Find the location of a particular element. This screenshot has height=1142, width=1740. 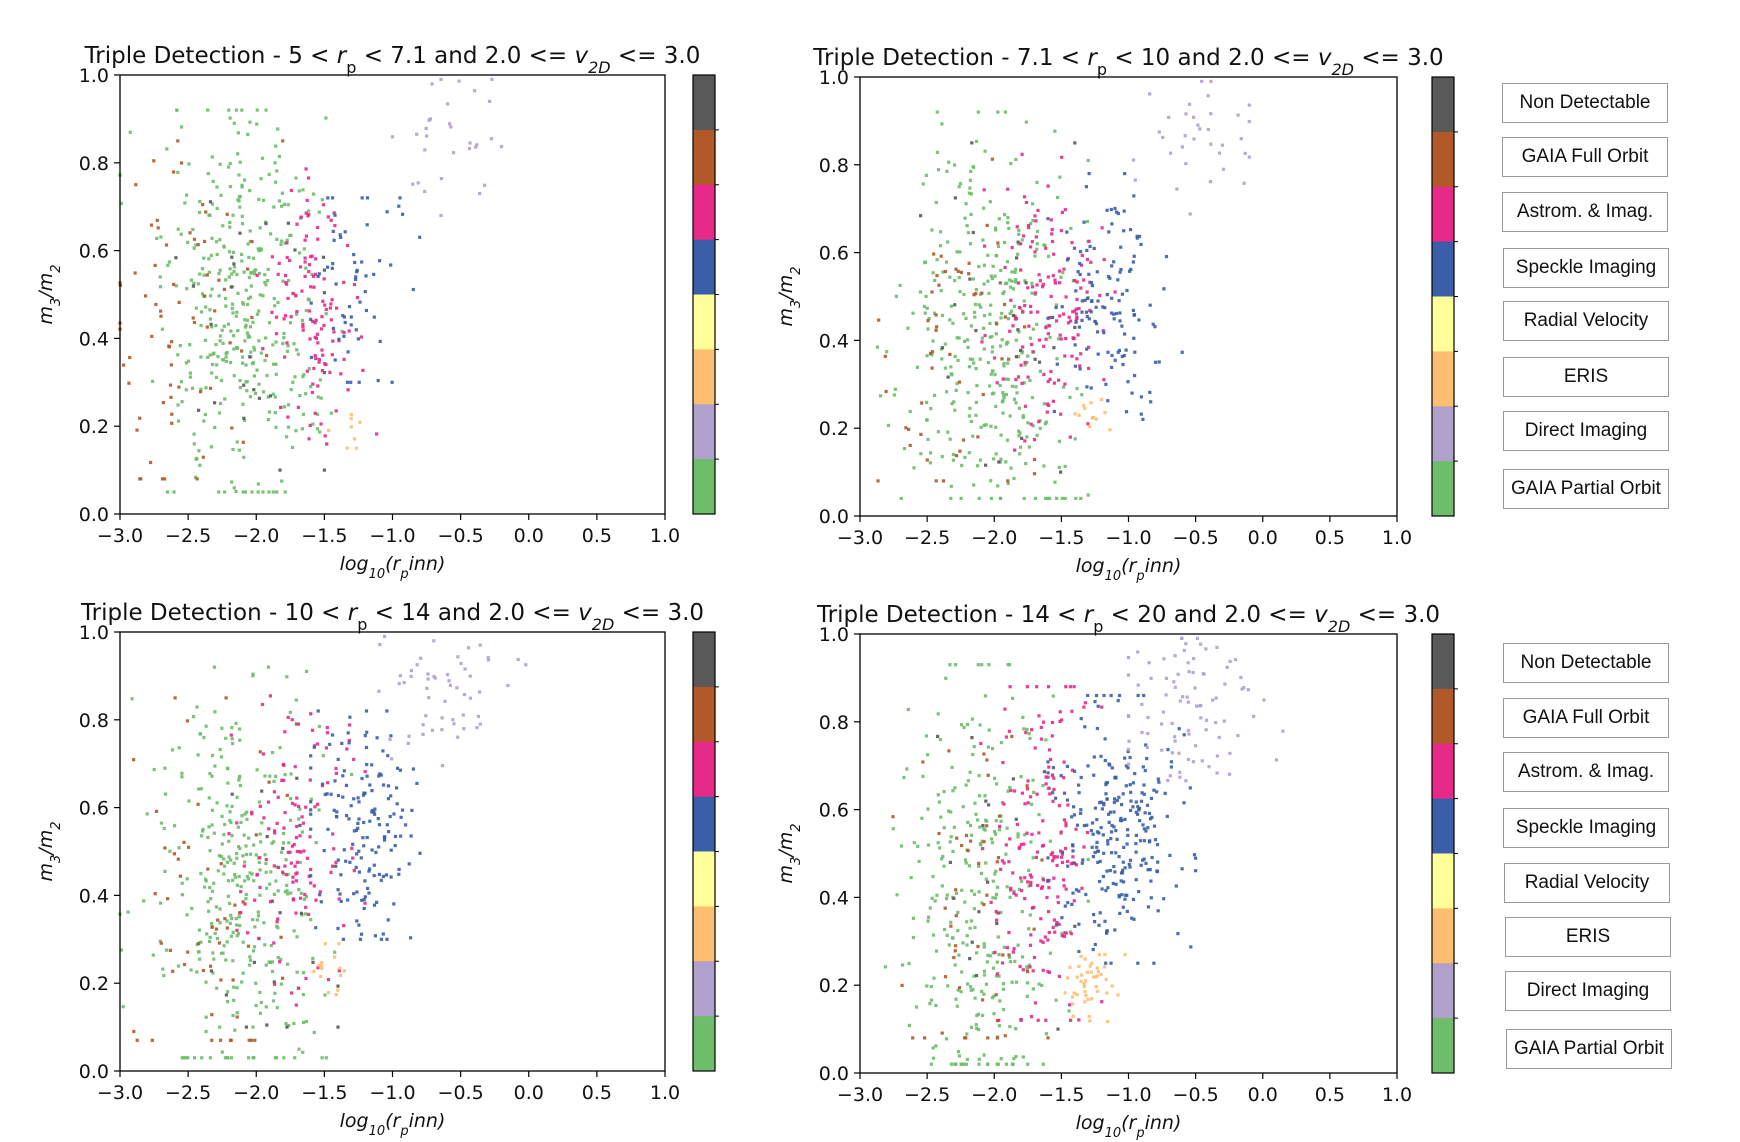

x-tick-label: −2.5 is located at coordinates (188, 1093).